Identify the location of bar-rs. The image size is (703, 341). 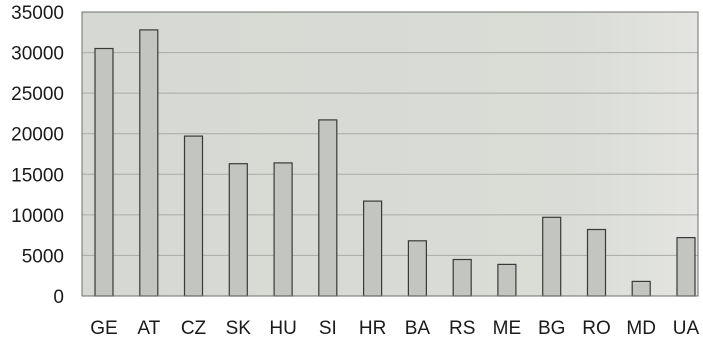
(462, 277).